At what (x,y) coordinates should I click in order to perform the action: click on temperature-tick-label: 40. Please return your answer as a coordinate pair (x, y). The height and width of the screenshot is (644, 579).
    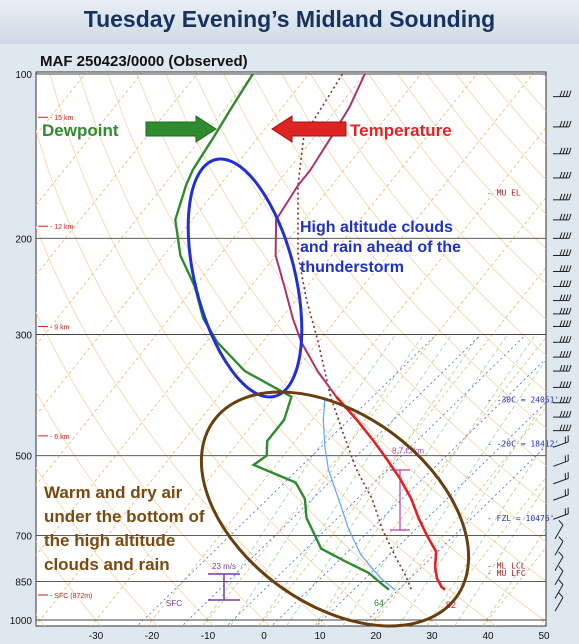
    Looking at the image, I should click on (488, 636).